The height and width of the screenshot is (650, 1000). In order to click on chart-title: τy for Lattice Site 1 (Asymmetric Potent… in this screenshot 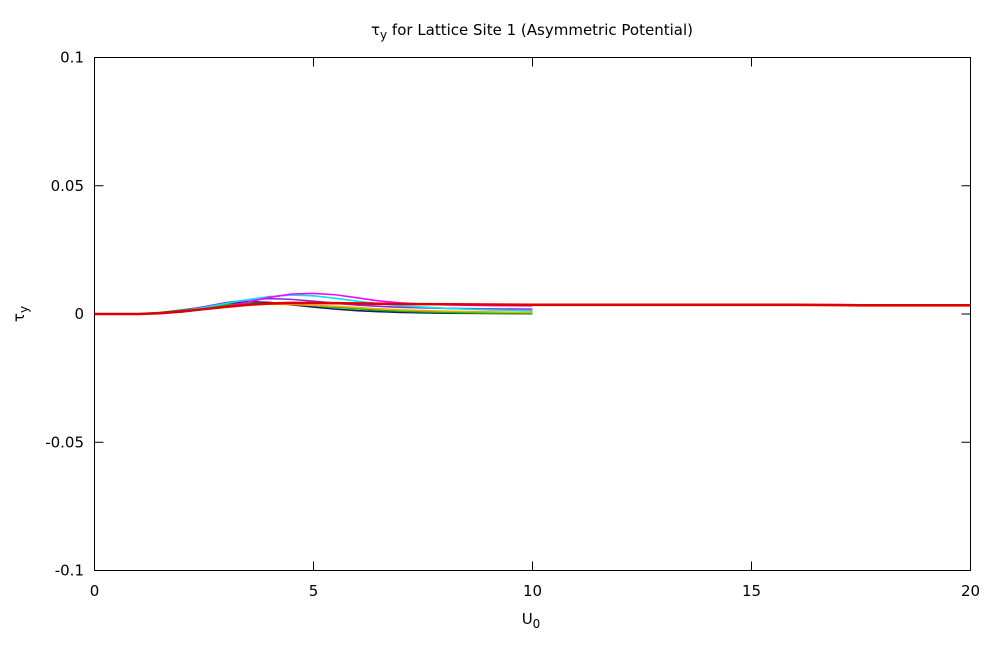, I will do `click(532, 31)`.